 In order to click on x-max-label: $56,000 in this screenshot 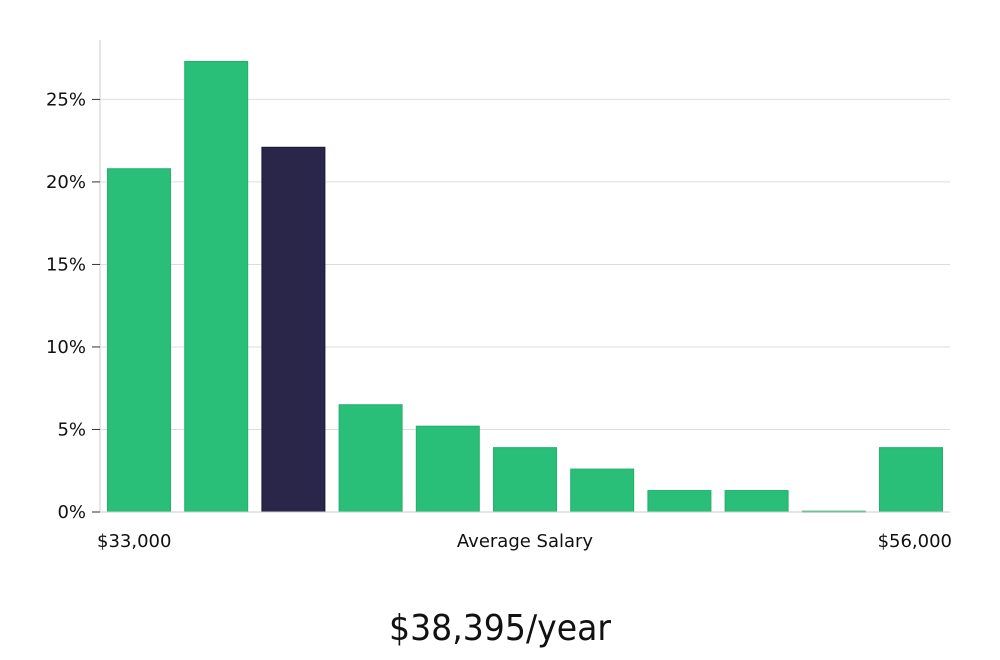, I will do `click(915, 541)`.